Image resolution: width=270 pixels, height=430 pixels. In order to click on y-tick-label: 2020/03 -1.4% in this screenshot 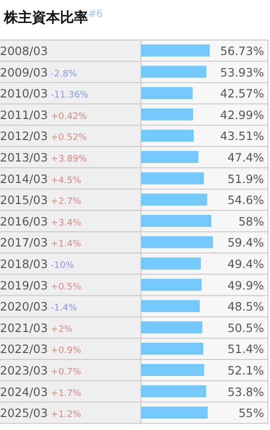, I will do `click(39, 307)`.